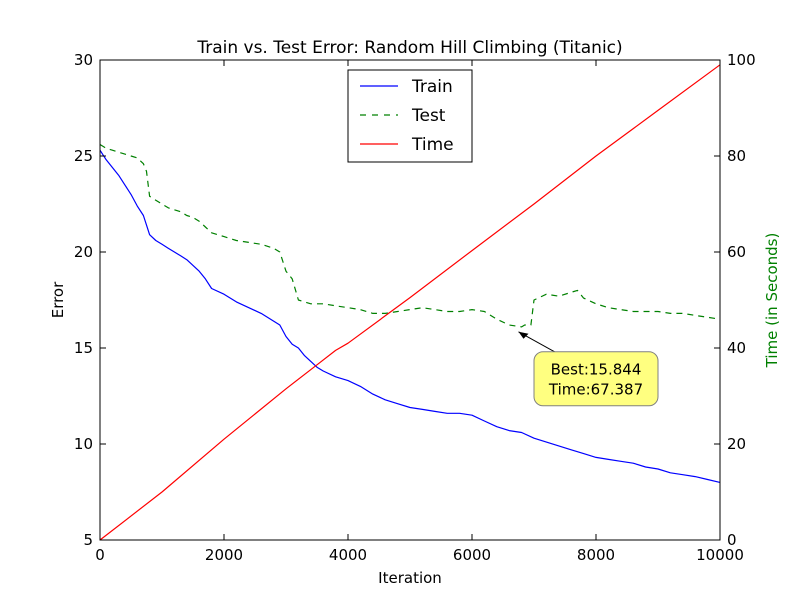  Describe the element at coordinates (58, 299) in the screenshot. I see `y-axis-label: Error` at that location.